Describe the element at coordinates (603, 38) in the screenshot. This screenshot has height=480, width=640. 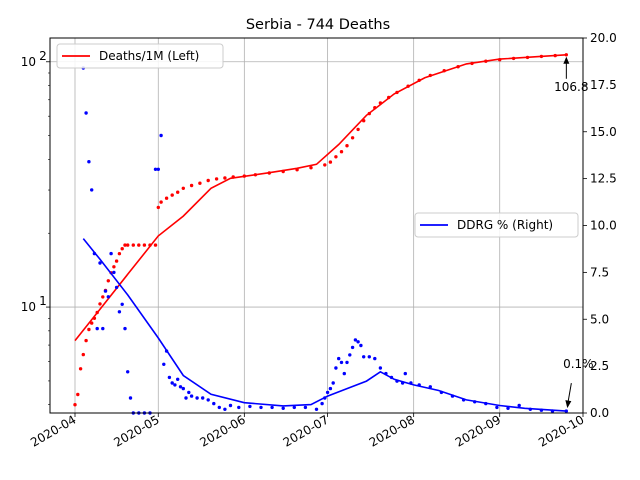
I see `y-right-tick-label: 20.0` at that location.